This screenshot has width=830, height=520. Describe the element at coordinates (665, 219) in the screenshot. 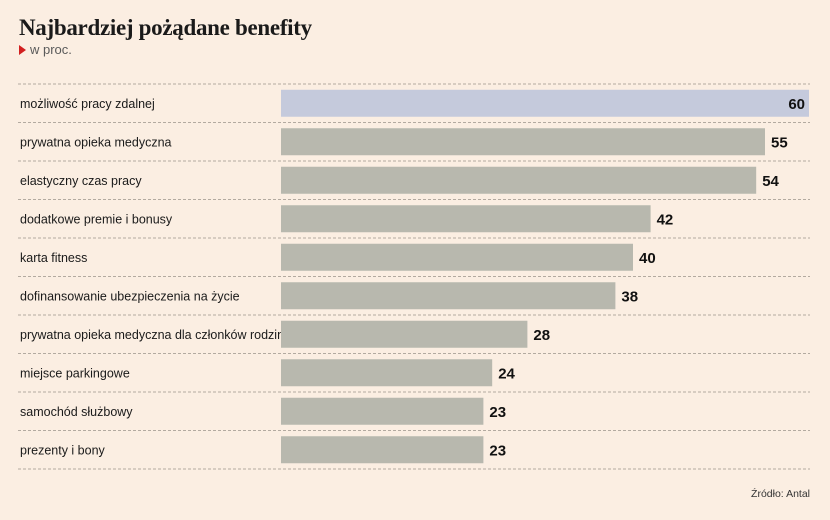

I see `value-label: 42` at that location.